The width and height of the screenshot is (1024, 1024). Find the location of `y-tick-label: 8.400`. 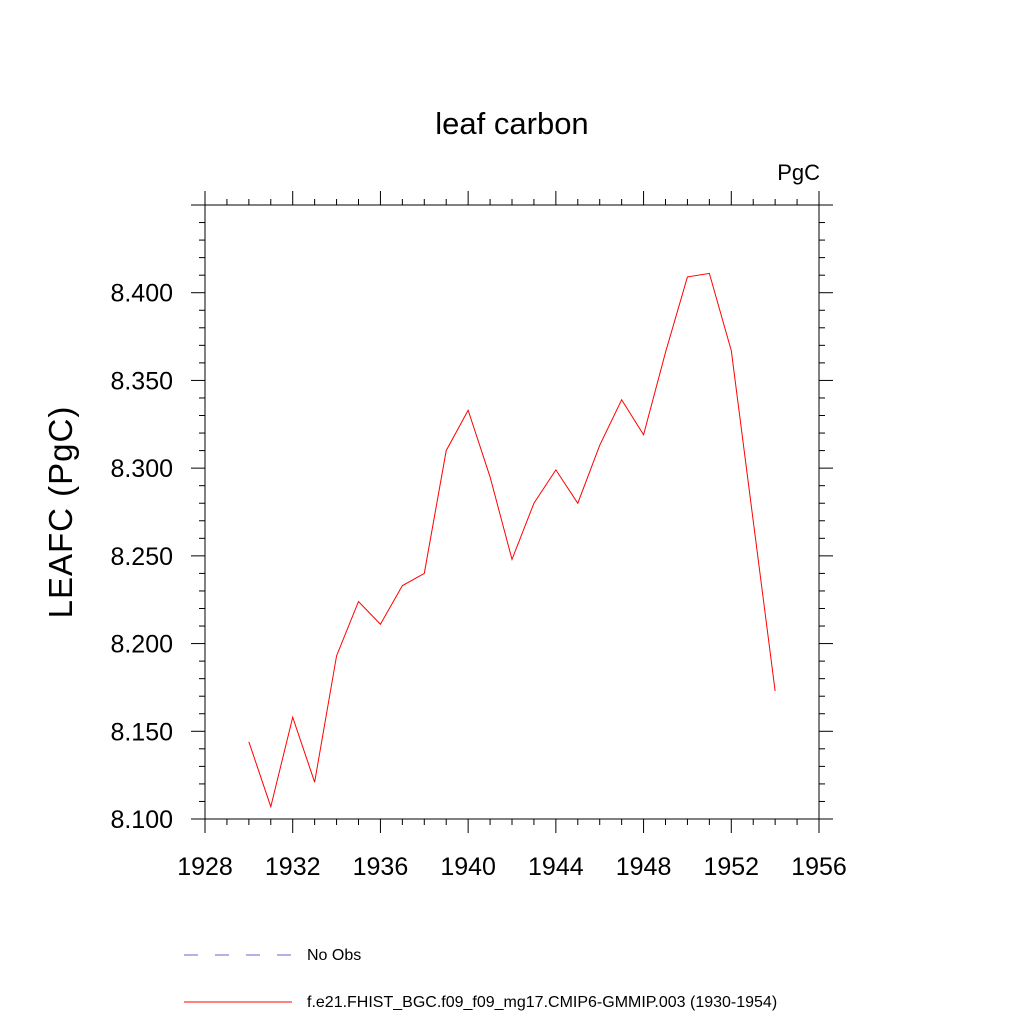

y-tick-label: 8.400 is located at coordinates (141, 294).